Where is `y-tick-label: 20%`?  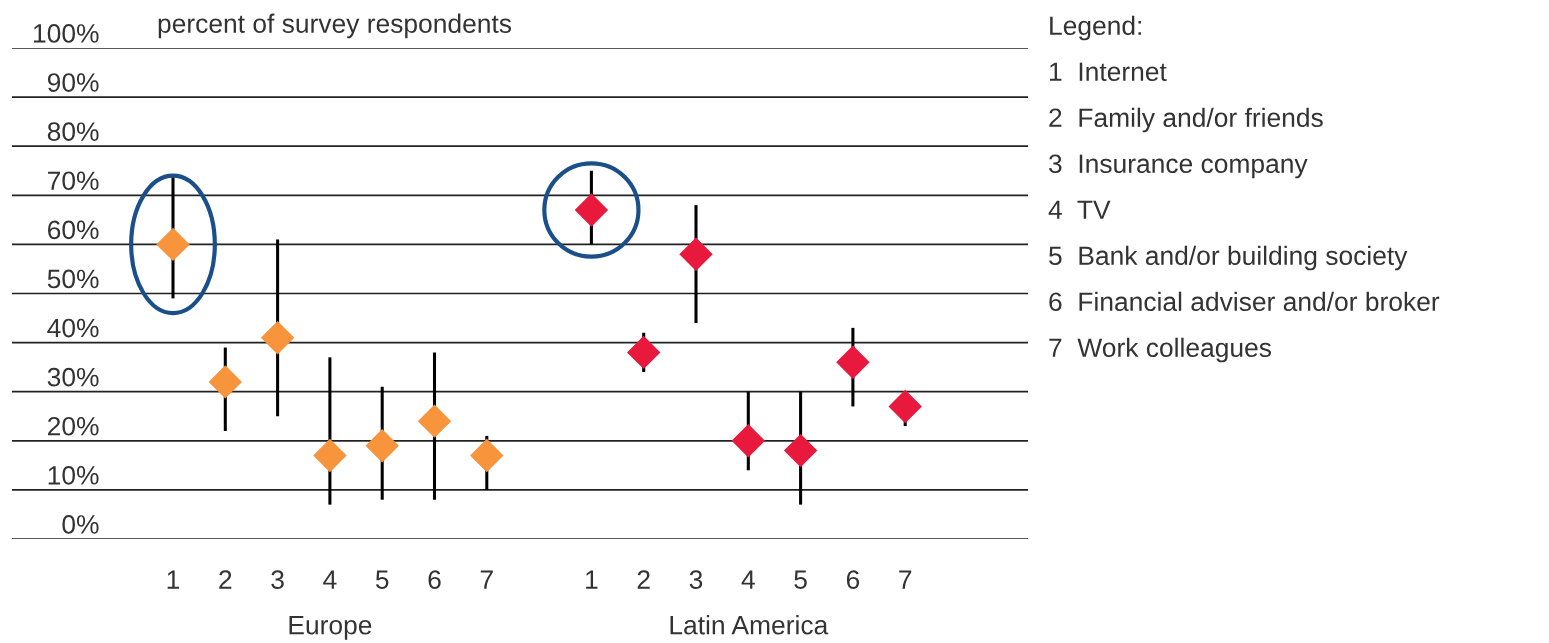 y-tick-label: 20% is located at coordinates (73, 426).